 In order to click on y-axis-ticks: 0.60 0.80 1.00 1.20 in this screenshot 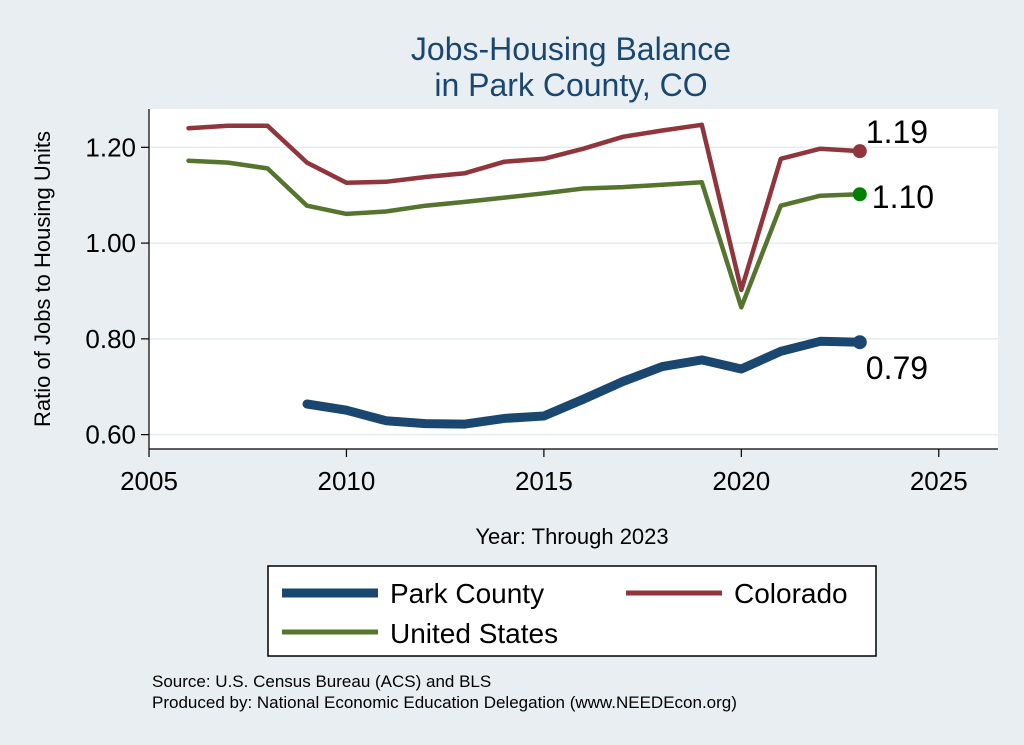, I will do `click(117, 291)`.